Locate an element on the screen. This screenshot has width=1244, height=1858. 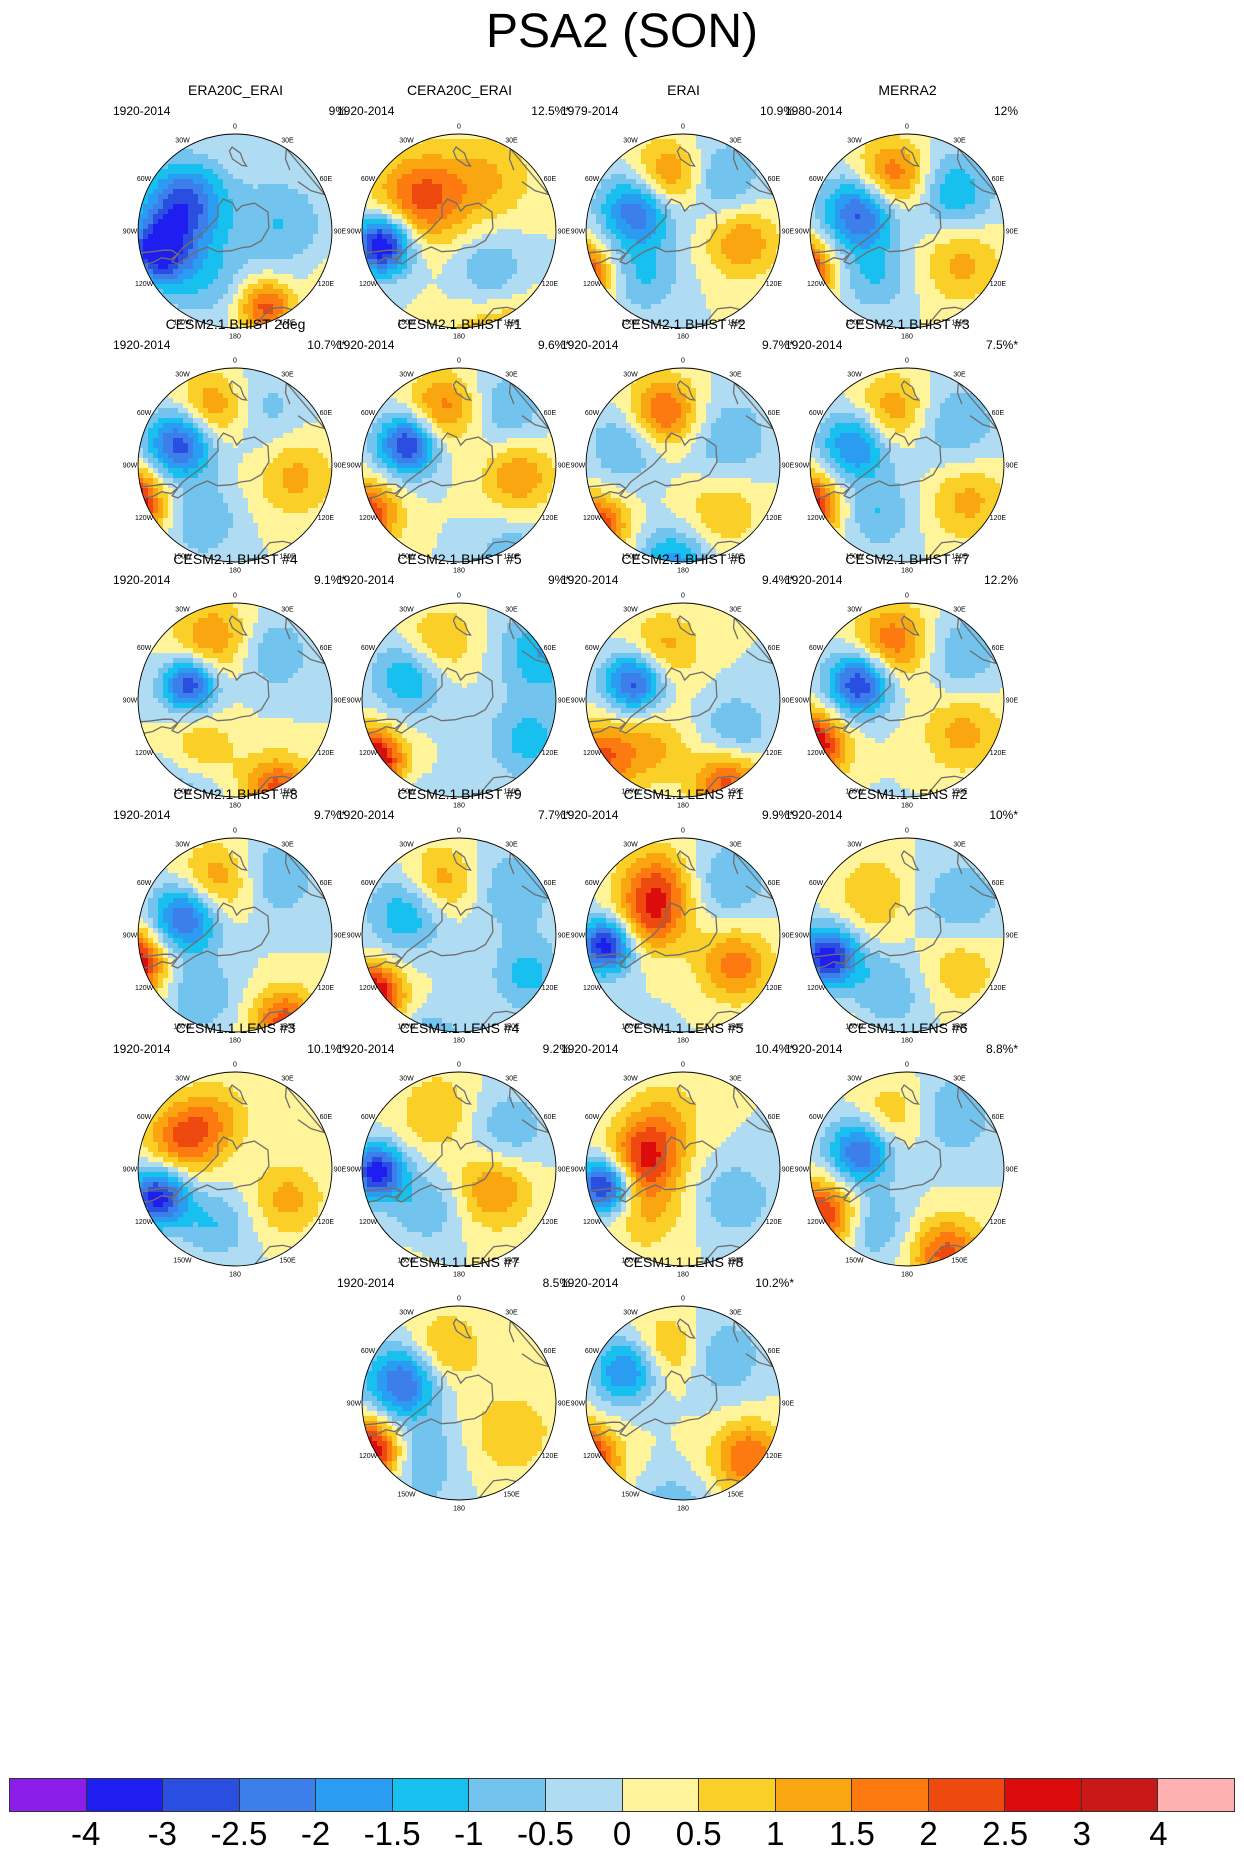
panel-variance-percent: 10%* is located at coordinates (1003, 815).